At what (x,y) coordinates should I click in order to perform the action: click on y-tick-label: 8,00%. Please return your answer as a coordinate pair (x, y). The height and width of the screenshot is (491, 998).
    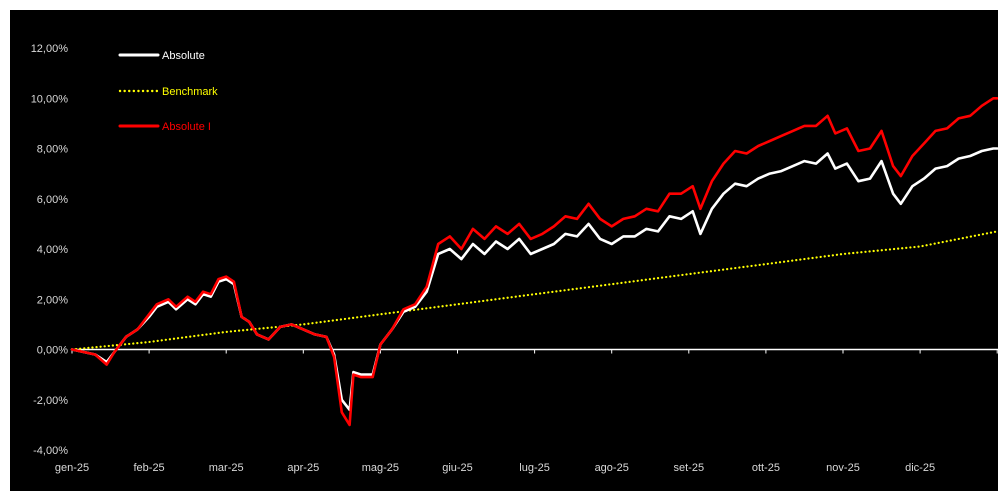
    Looking at the image, I should click on (52, 150).